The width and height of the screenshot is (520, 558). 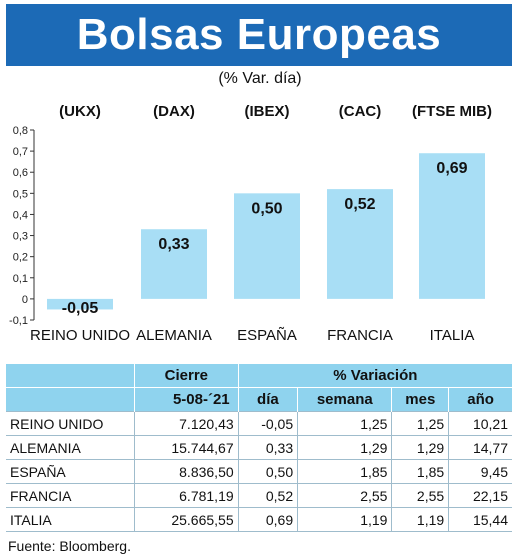 I want to click on header-mes: mes, so click(x=420, y=399).